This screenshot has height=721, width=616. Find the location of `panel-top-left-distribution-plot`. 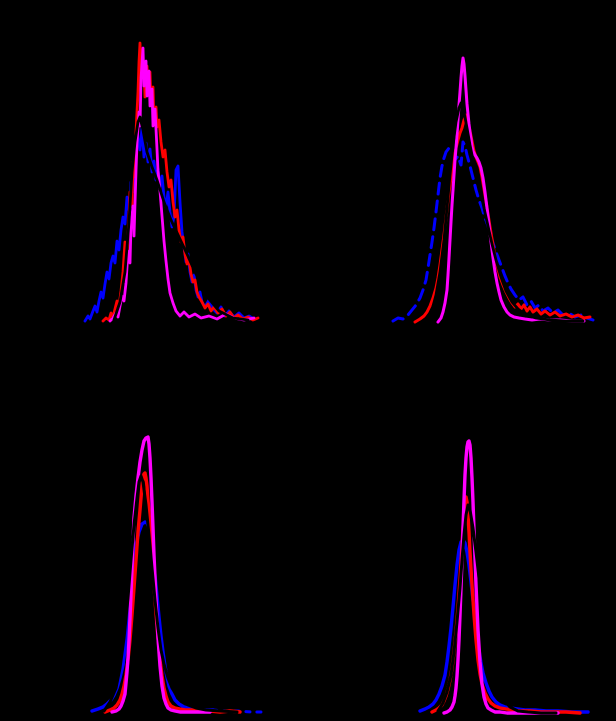

panel-top-left-distribution-plot is located at coordinates (171, 182).